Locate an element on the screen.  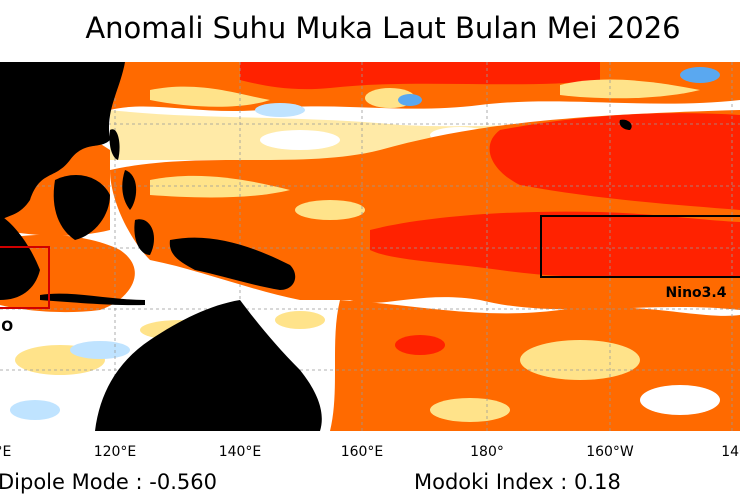
longitude-labels: 100°E 120°E 140°E 160°E 180° 160°W 140°W is located at coordinates (370, 452).